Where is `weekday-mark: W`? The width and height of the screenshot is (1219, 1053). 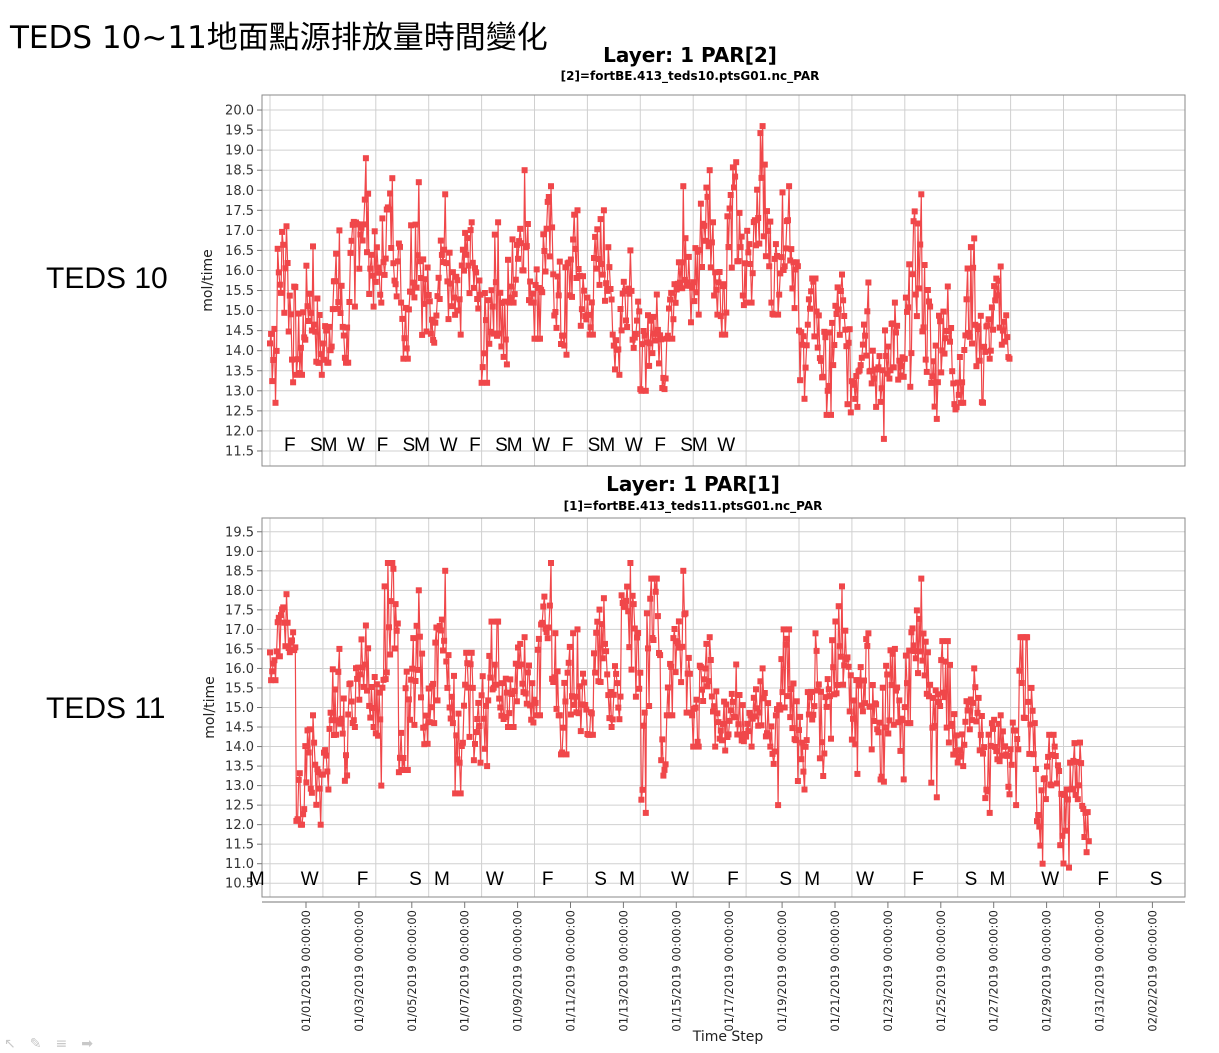 weekday-mark: W is located at coordinates (495, 879).